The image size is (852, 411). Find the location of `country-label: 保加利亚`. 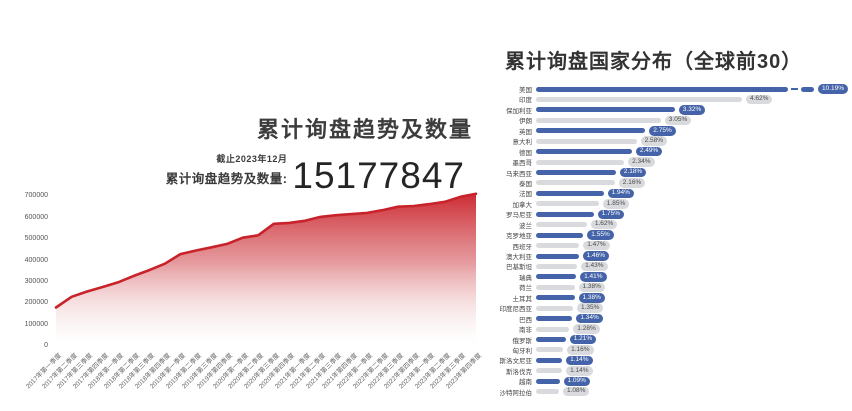

country-label: 保加利亚 is located at coordinates (519, 111).